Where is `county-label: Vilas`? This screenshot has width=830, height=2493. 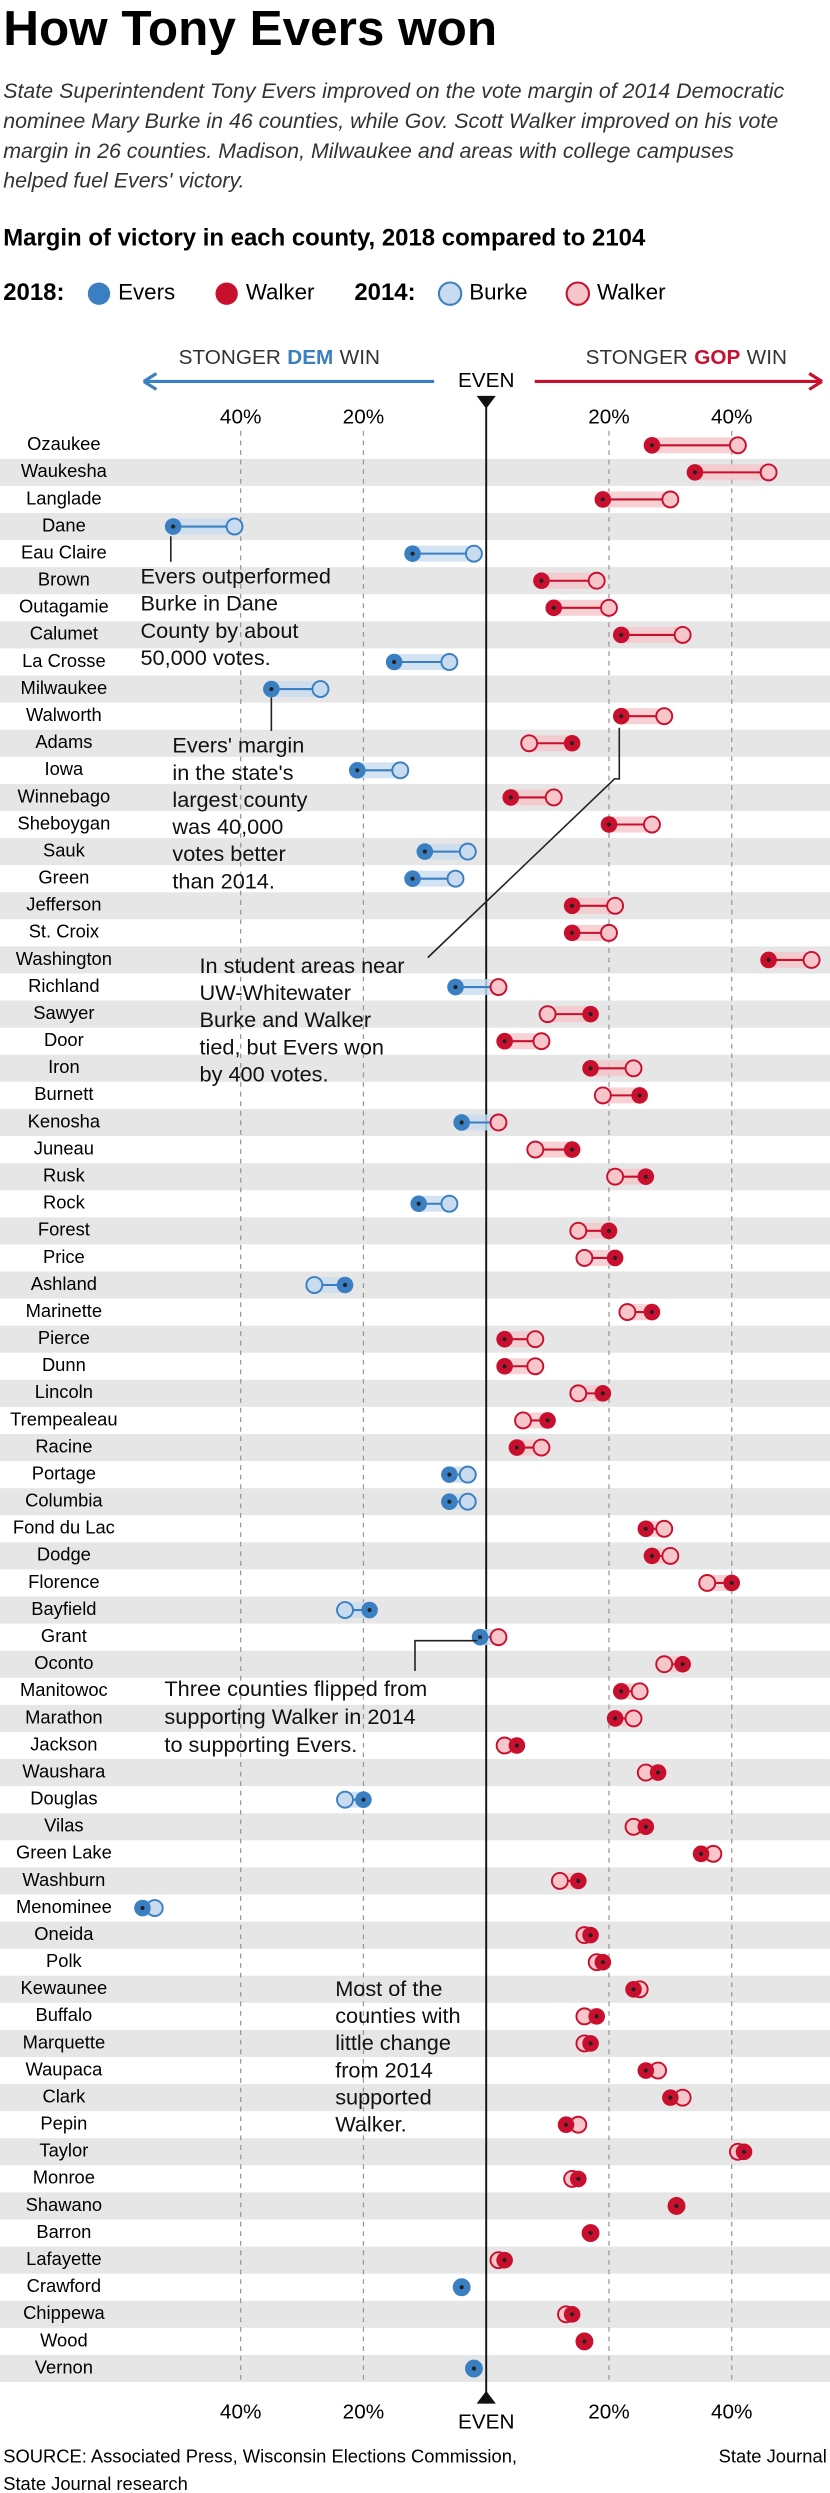 county-label: Vilas is located at coordinates (63, 1825).